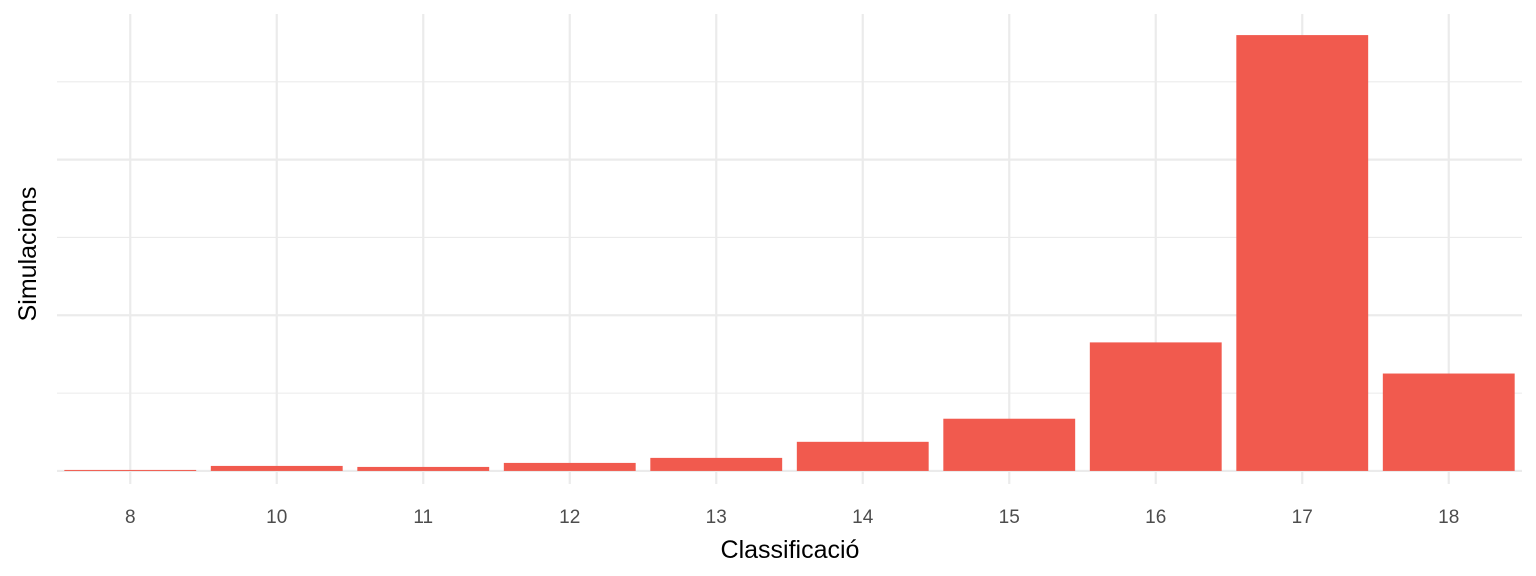 The image size is (1536, 576). Describe the element at coordinates (1302, 517) in the screenshot. I see `x-tick-label-17: 17` at that location.